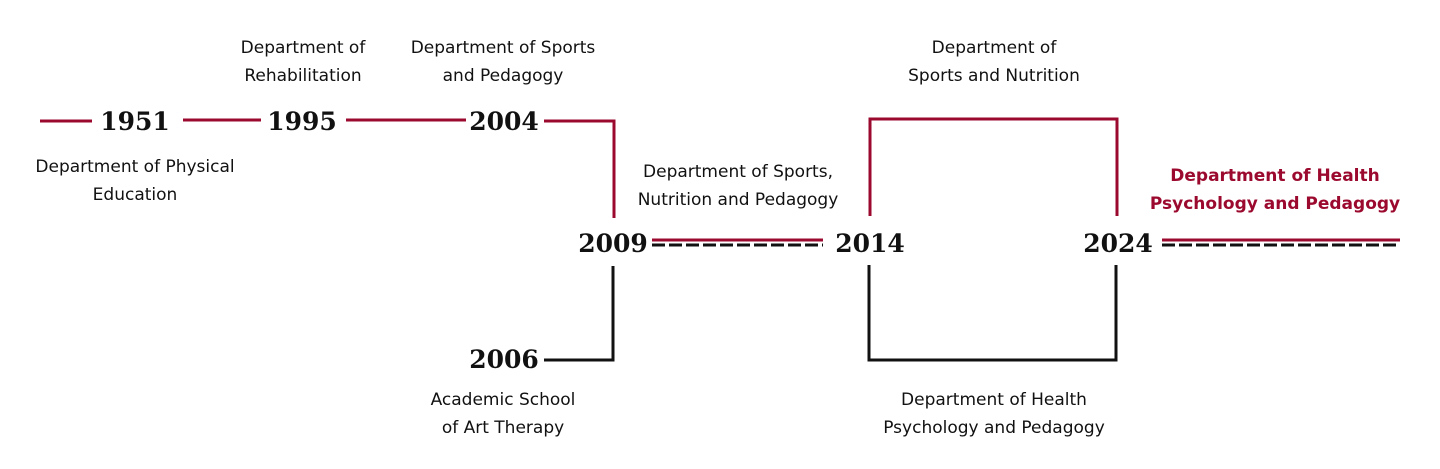 The image size is (1440, 469). Describe the element at coordinates (992, 313) in the screenshot. I see `timeline-bracket-bottom` at that location.